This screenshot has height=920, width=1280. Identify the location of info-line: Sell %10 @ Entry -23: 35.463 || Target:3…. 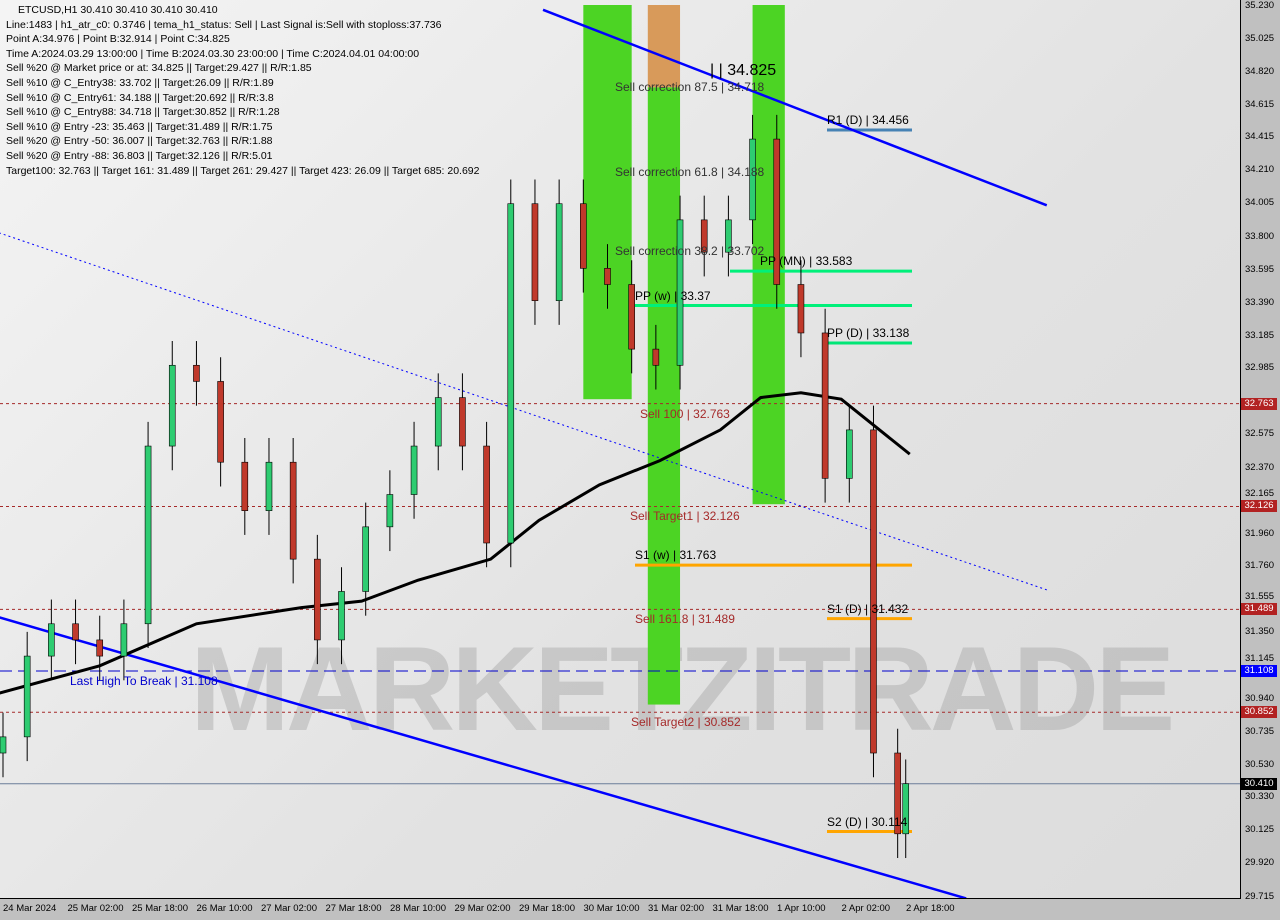
(139, 126).